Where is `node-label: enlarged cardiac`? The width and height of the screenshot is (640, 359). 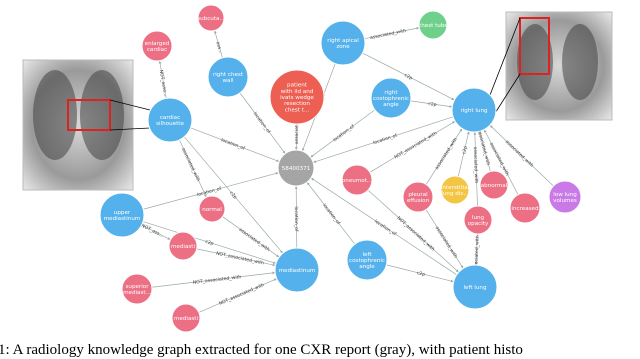 node-label: enlarged cardiac is located at coordinates (157, 47).